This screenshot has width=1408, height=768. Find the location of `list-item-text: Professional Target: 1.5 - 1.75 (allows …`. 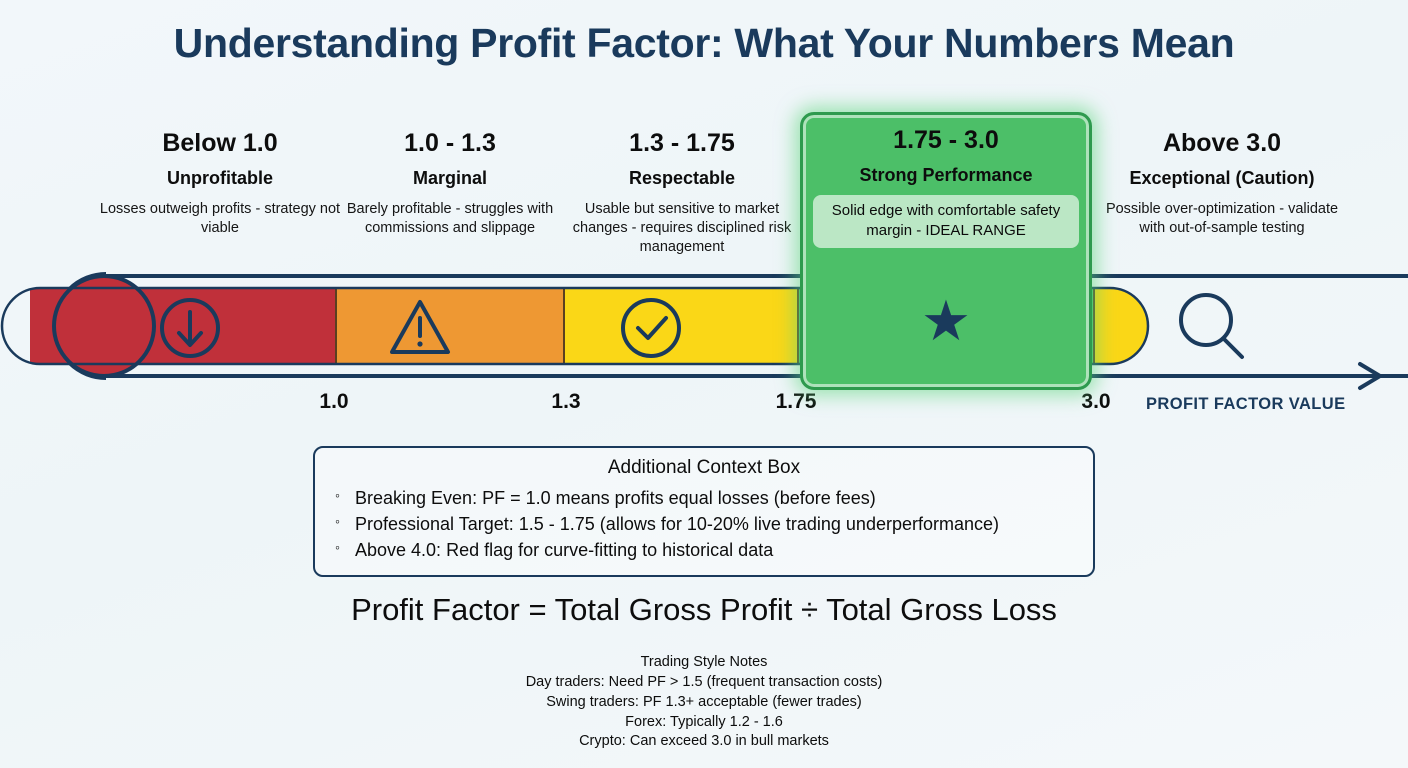

list-item-text: Professional Target: 1.5 - 1.75 (allows … is located at coordinates (677, 524).